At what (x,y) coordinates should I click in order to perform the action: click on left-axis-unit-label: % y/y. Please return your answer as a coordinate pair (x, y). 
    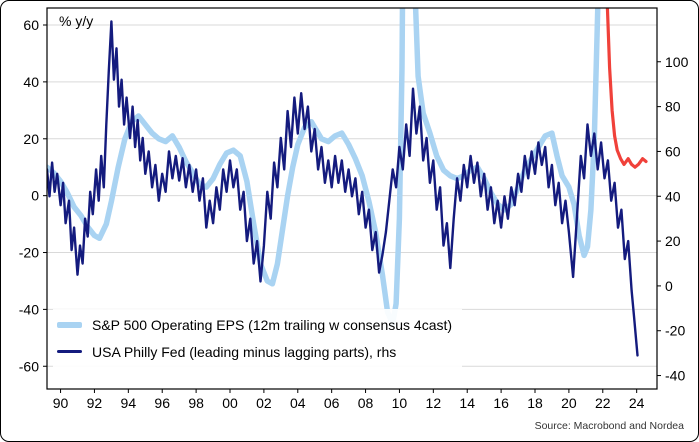
    Looking at the image, I should click on (76, 21).